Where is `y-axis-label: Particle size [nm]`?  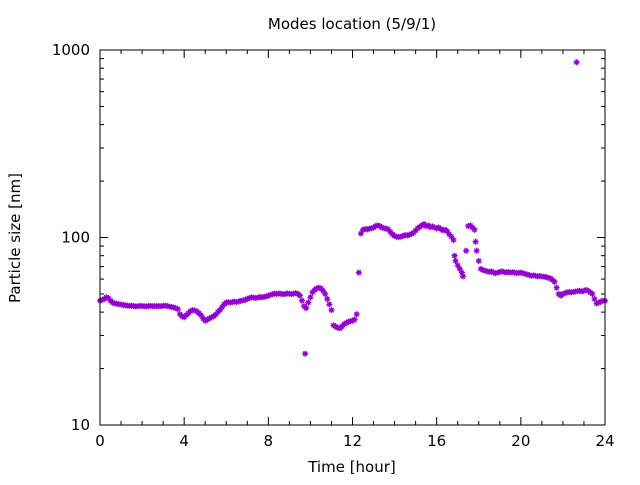 y-axis-label: Particle size [nm] is located at coordinates (15, 238).